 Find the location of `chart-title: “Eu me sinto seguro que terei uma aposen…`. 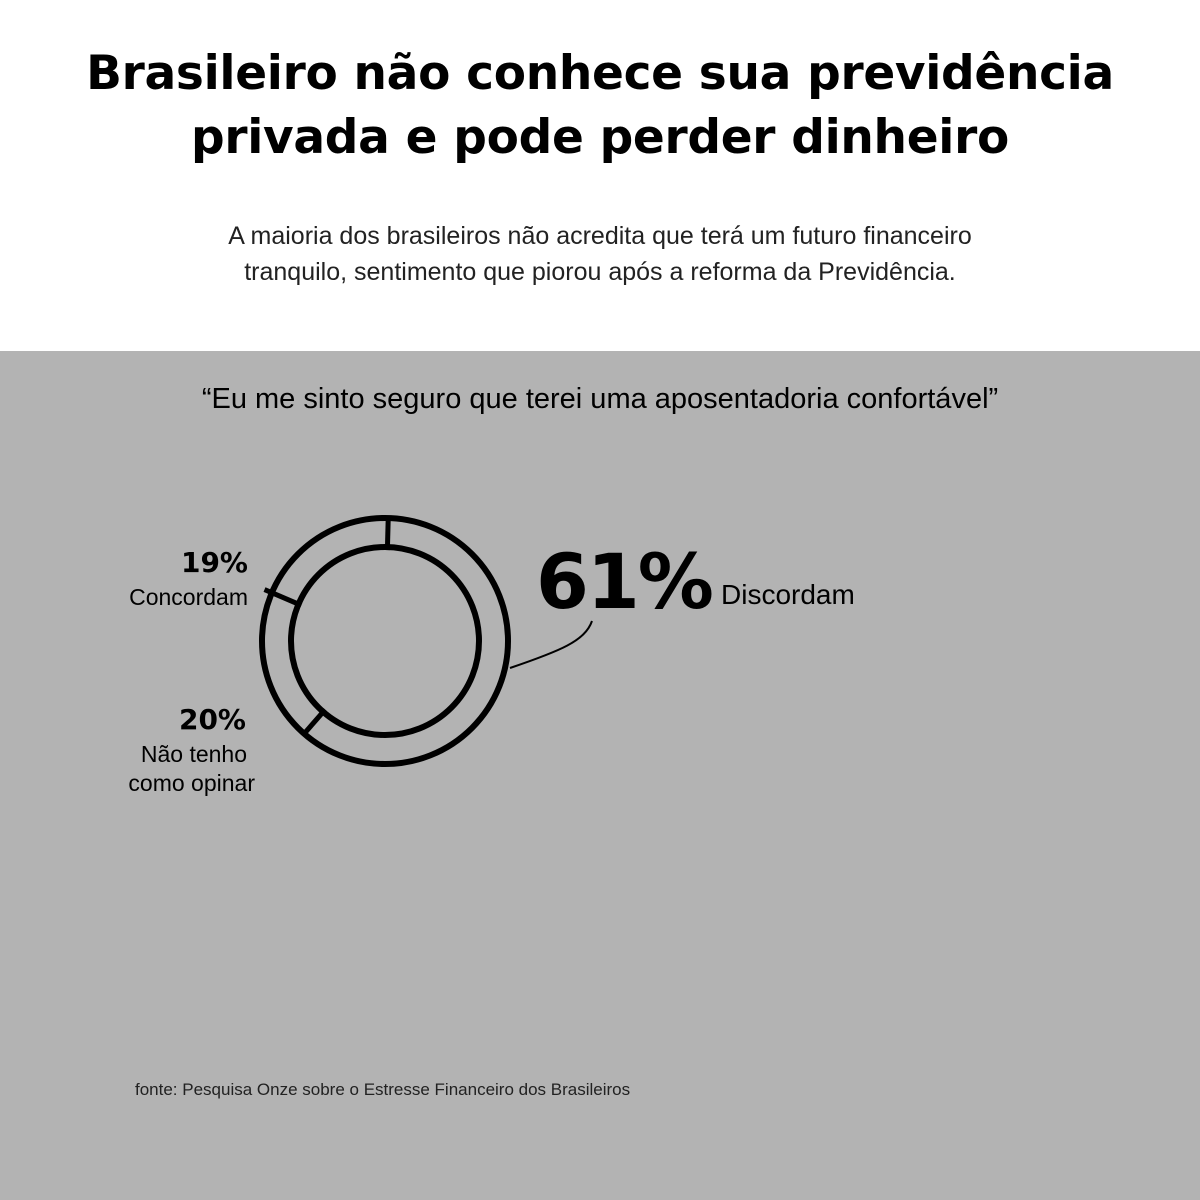

chart-title: “Eu me sinto seguro que terei uma aposen… is located at coordinates (600, 399).